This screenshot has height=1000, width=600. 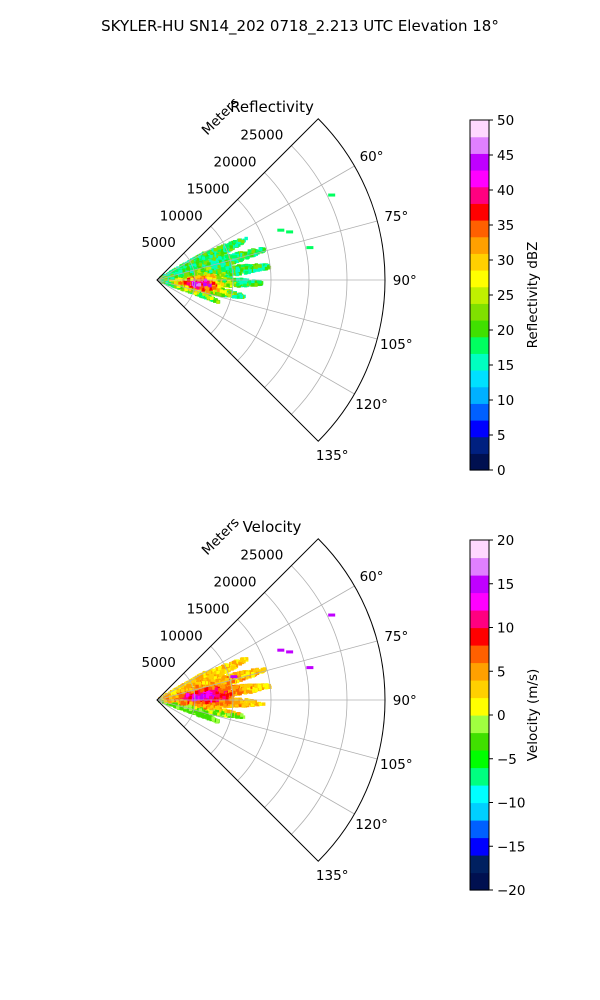 What do you see at coordinates (505, 296) in the screenshot?
I see `colorbar-tick-label: 25` at bounding box center [505, 296].